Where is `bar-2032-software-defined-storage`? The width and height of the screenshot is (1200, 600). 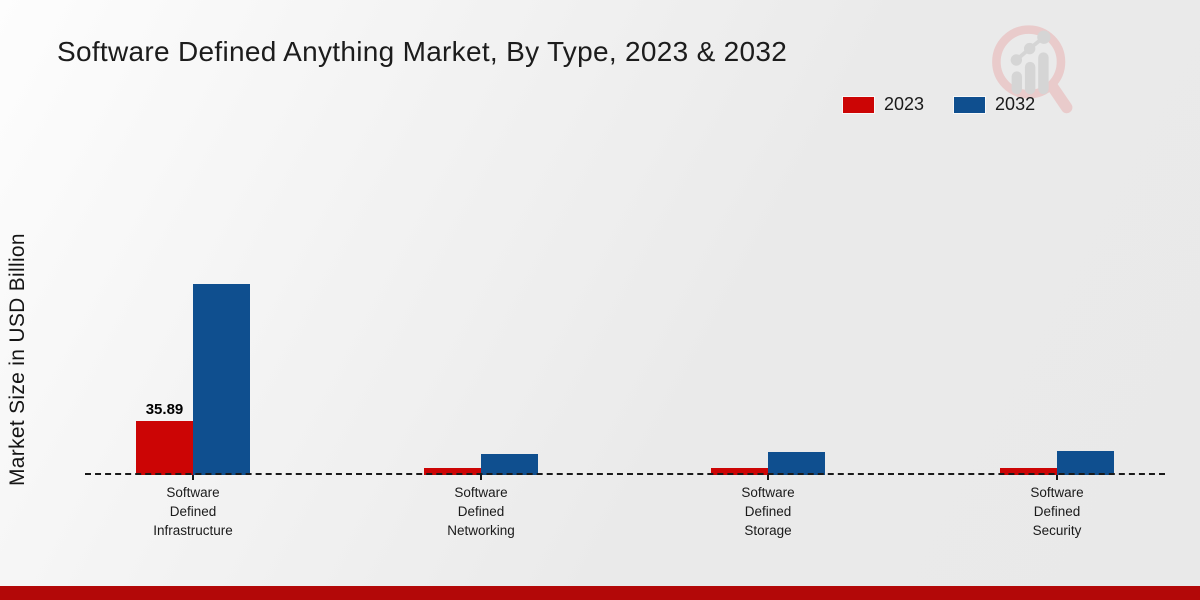
bar-2032-software-defined-storage is located at coordinates (796, 463).